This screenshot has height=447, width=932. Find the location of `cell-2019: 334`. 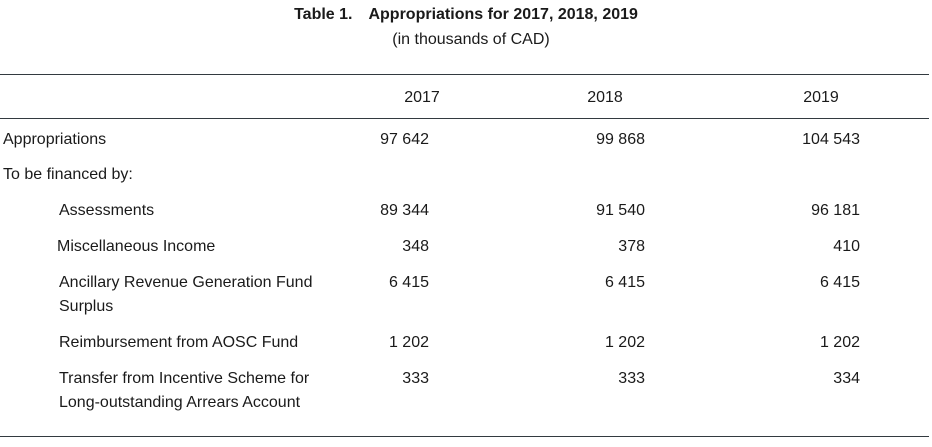

cell-2019: 334 is located at coordinates (846, 378).